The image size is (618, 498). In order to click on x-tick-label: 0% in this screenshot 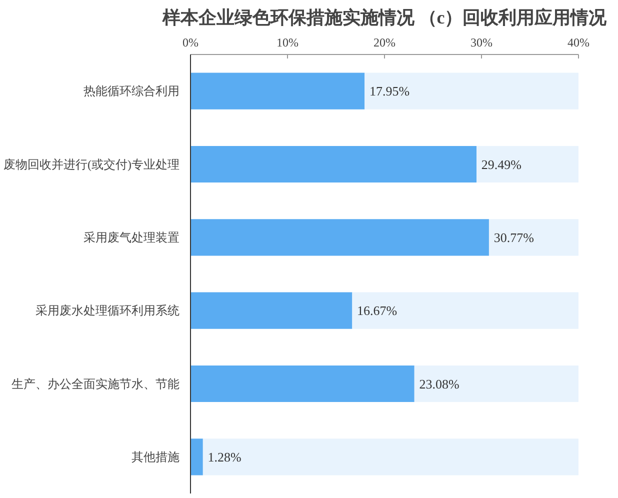, I will do `click(190, 43)`.